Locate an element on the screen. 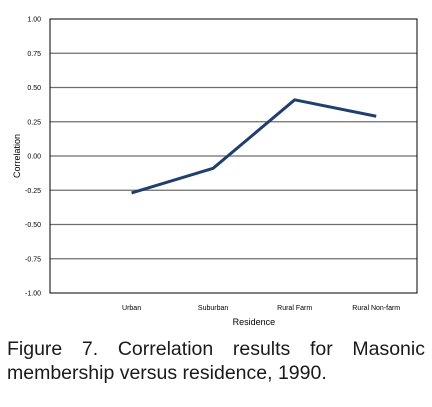 This screenshot has width=432, height=407. y-axis-tick-labels: 1.00 0.75 0.50 0.25 0.00 -0.25 -0.50 -0.75 -1.00 is located at coordinates (33, 157).